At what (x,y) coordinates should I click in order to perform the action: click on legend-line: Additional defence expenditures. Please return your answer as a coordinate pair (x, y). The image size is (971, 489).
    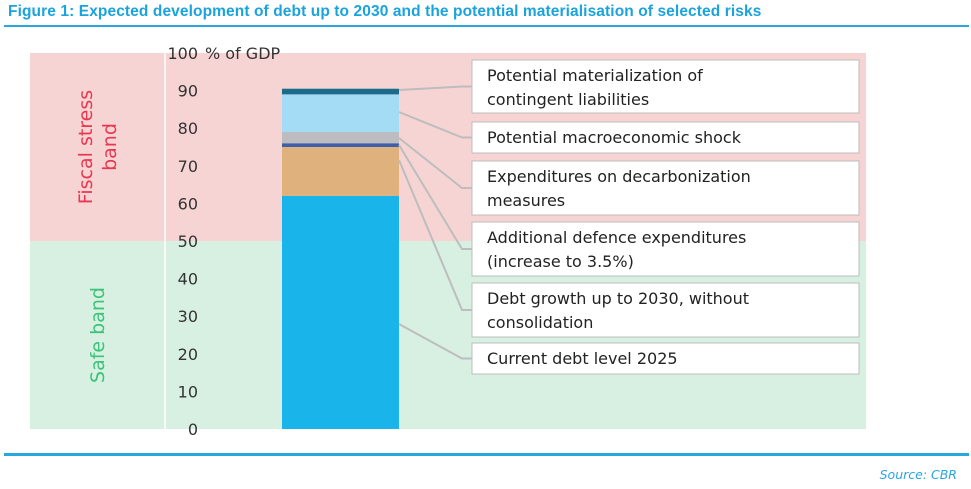
    Looking at the image, I should click on (616, 237).